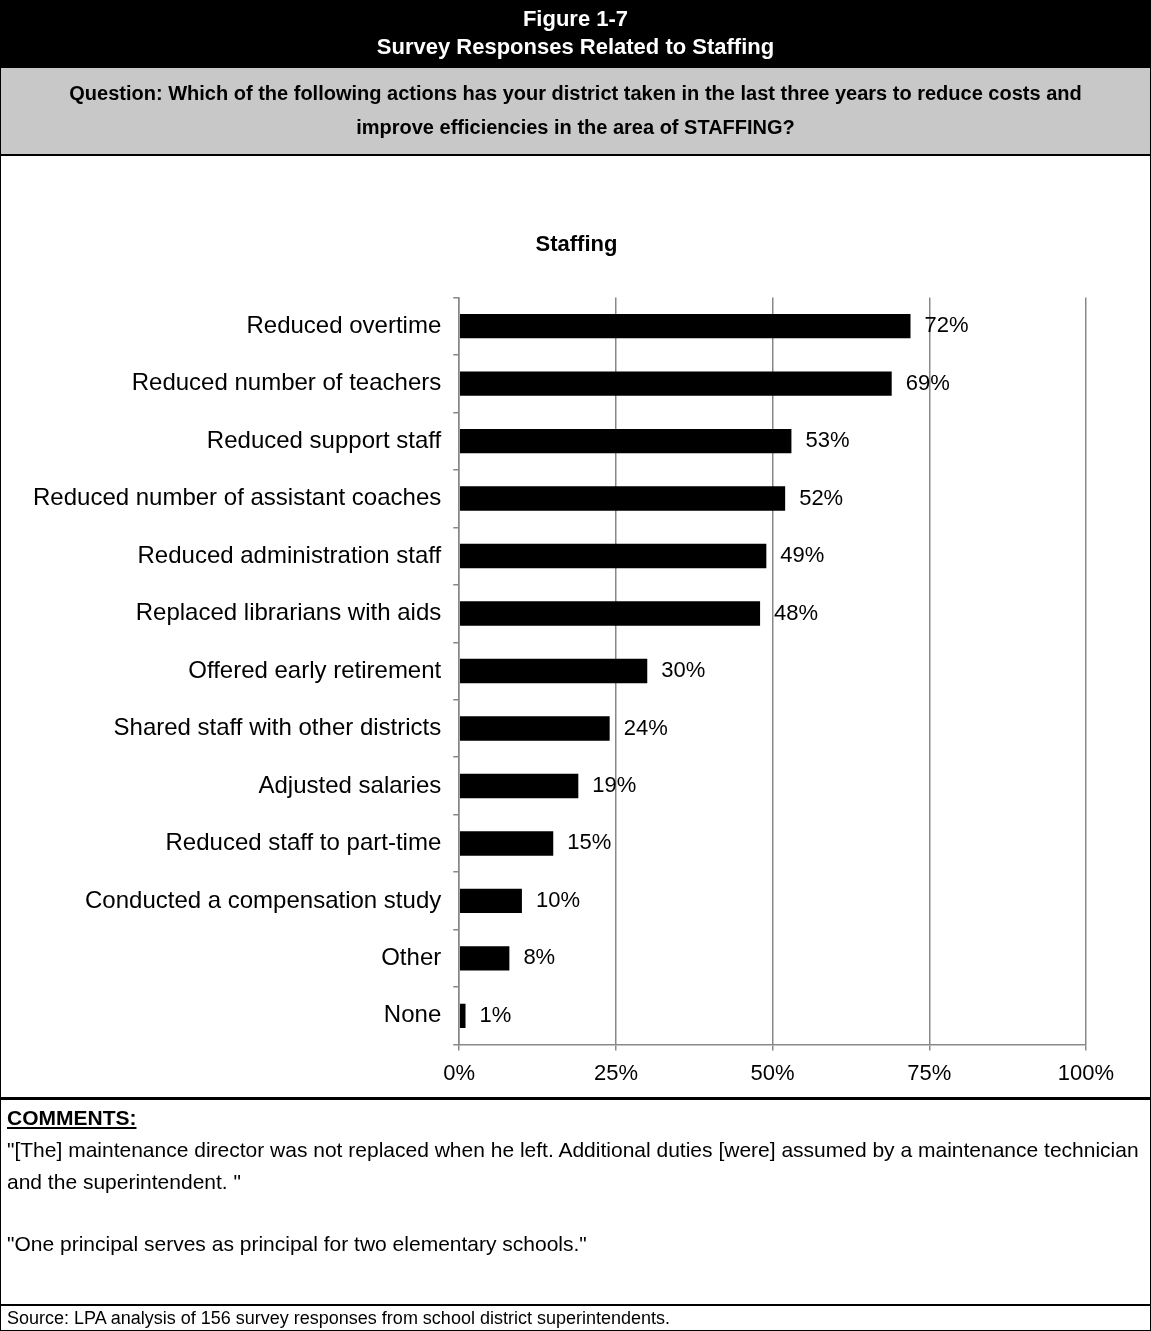 The height and width of the screenshot is (1331, 1151). I want to click on text: COMMENTS:, so click(72, 1118).